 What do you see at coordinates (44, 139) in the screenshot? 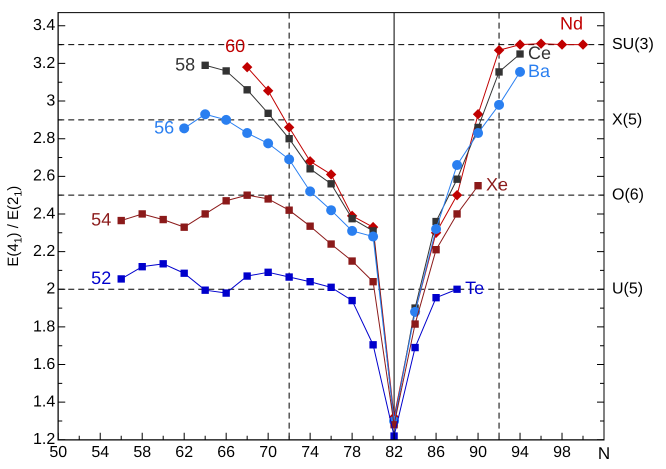
I see `y-tick-label: 2.8` at bounding box center [44, 139].